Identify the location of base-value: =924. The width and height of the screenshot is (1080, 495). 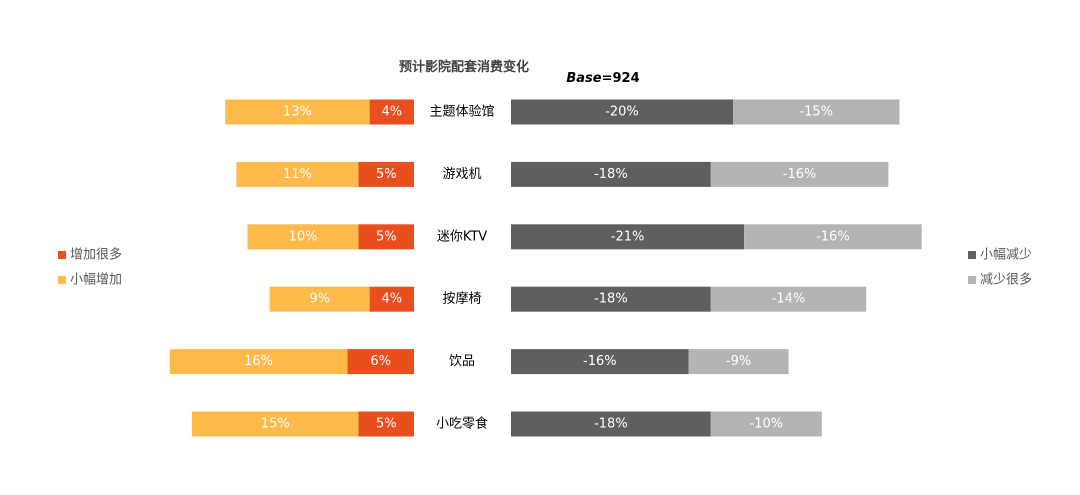
(621, 78).